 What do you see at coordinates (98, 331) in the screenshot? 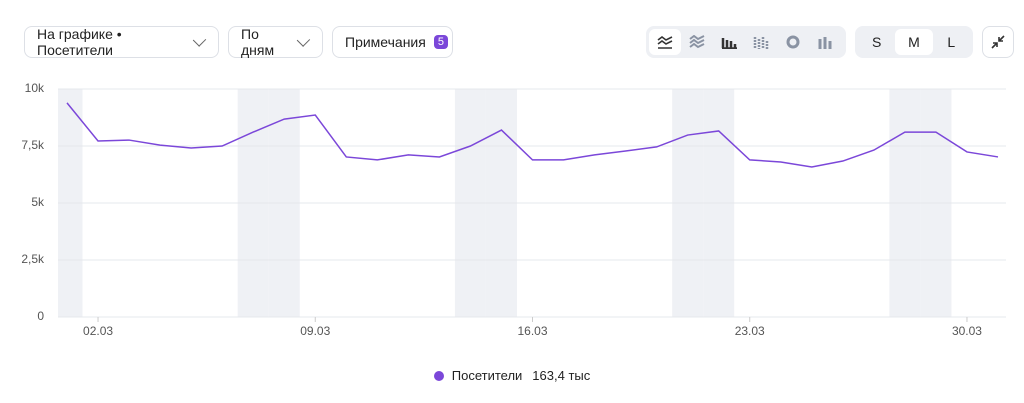
I see `x-tick-label: 02.03` at bounding box center [98, 331].